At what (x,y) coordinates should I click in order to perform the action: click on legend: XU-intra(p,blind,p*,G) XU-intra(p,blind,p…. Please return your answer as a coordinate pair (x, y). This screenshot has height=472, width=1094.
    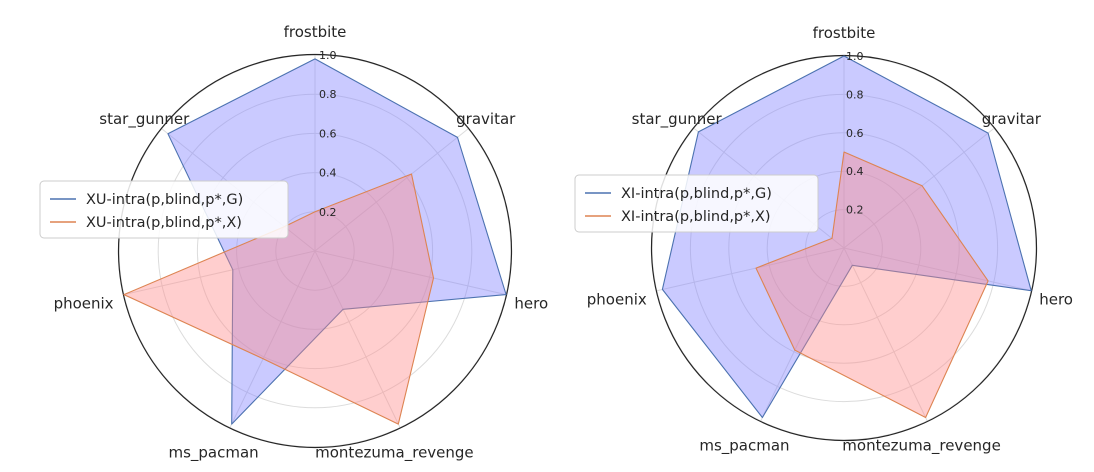
    Looking at the image, I should click on (164, 209).